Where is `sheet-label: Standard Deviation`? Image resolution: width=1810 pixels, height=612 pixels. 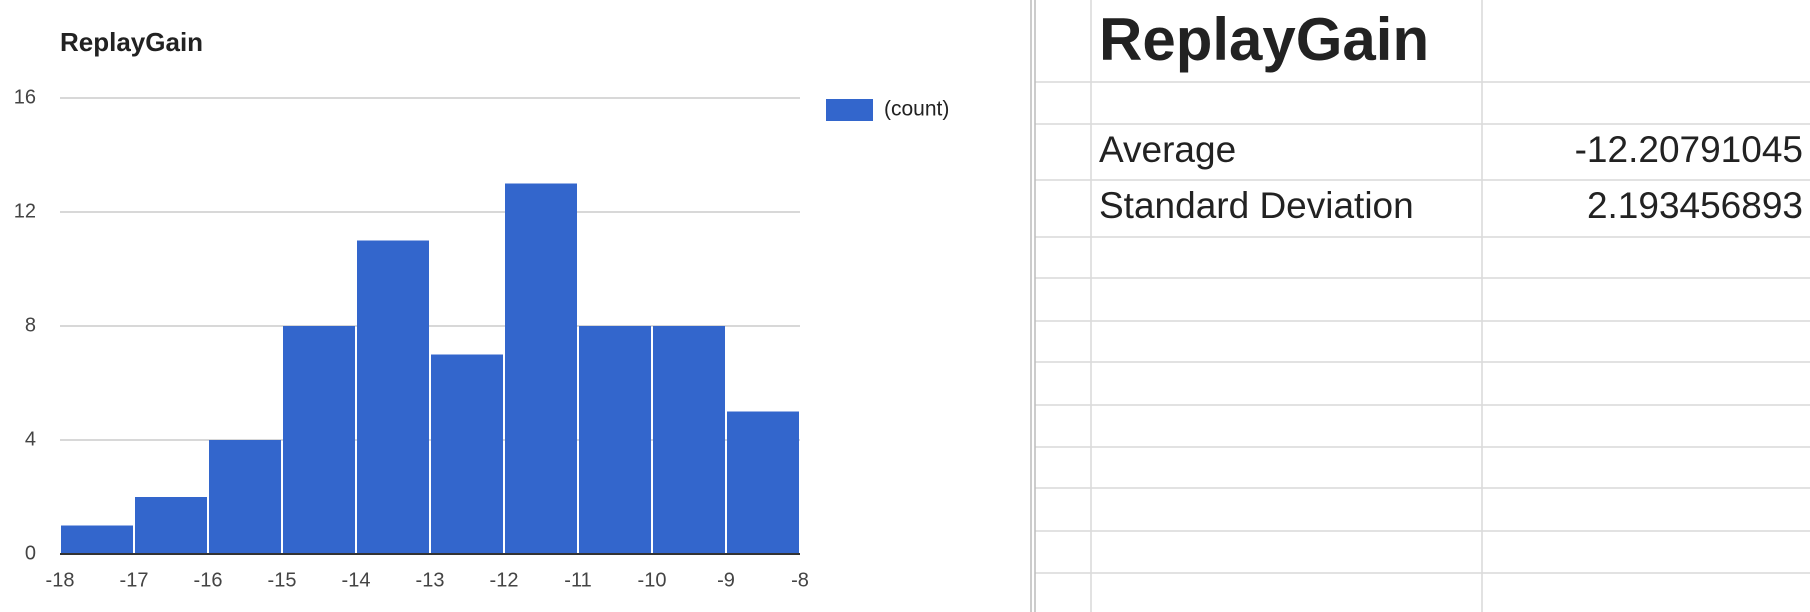
sheet-label: Standard Deviation is located at coordinates (1256, 205).